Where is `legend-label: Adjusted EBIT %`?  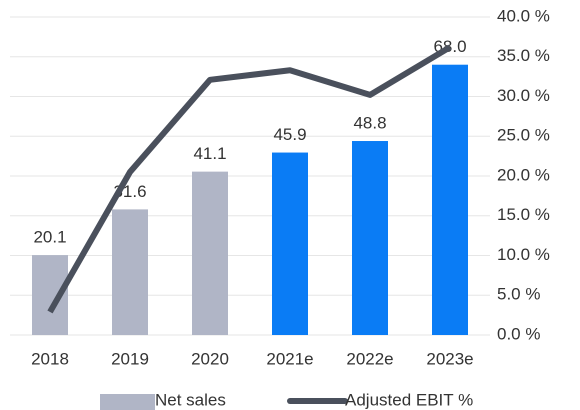 legend-label: Adjusted EBIT % is located at coordinates (409, 399).